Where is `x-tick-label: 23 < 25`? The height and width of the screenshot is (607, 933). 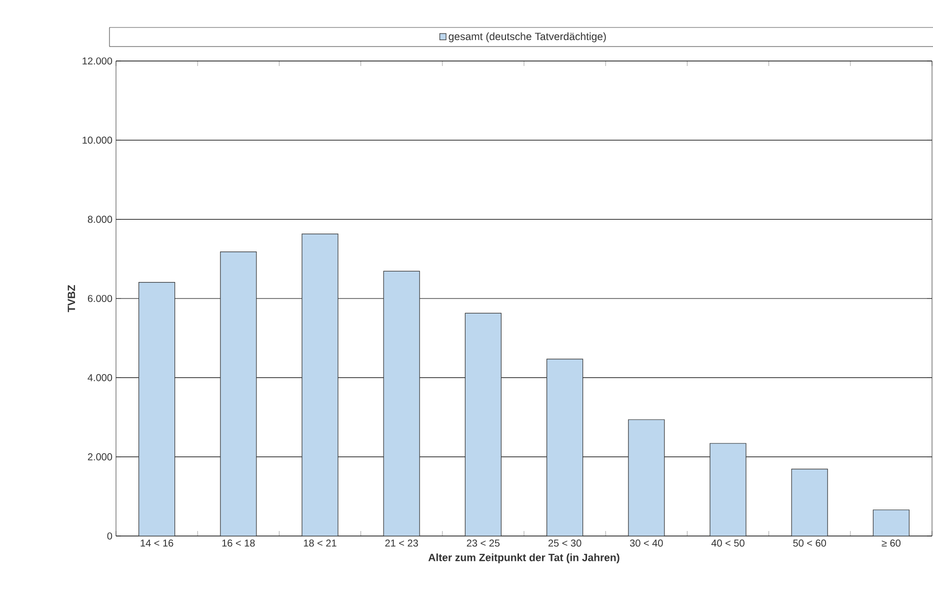
x-tick-label: 23 < 25 is located at coordinates (483, 543).